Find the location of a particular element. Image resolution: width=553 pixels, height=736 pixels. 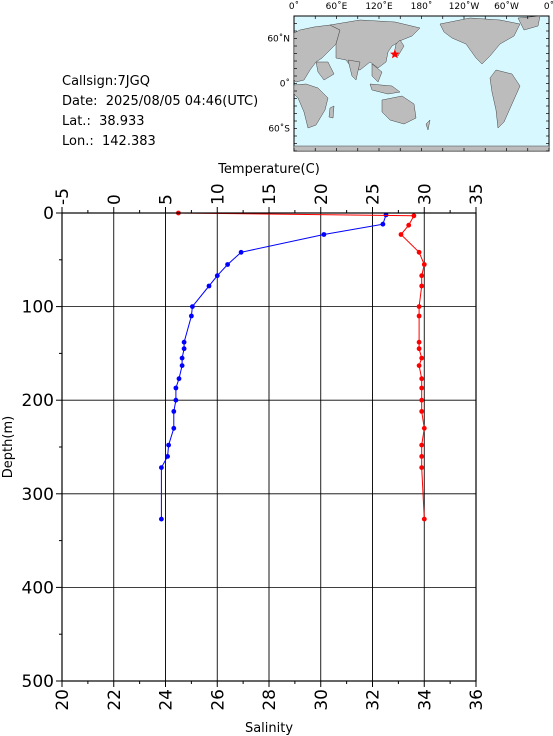

map-lat-label: 60˚S is located at coordinates (279, 129).